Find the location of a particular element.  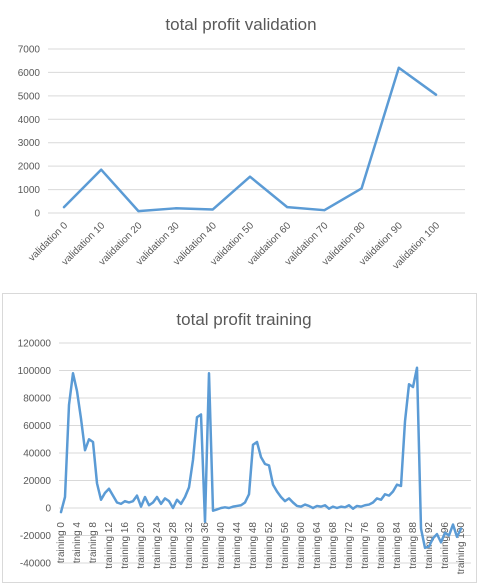

y-tick-label: 1000 is located at coordinates (29, 190).